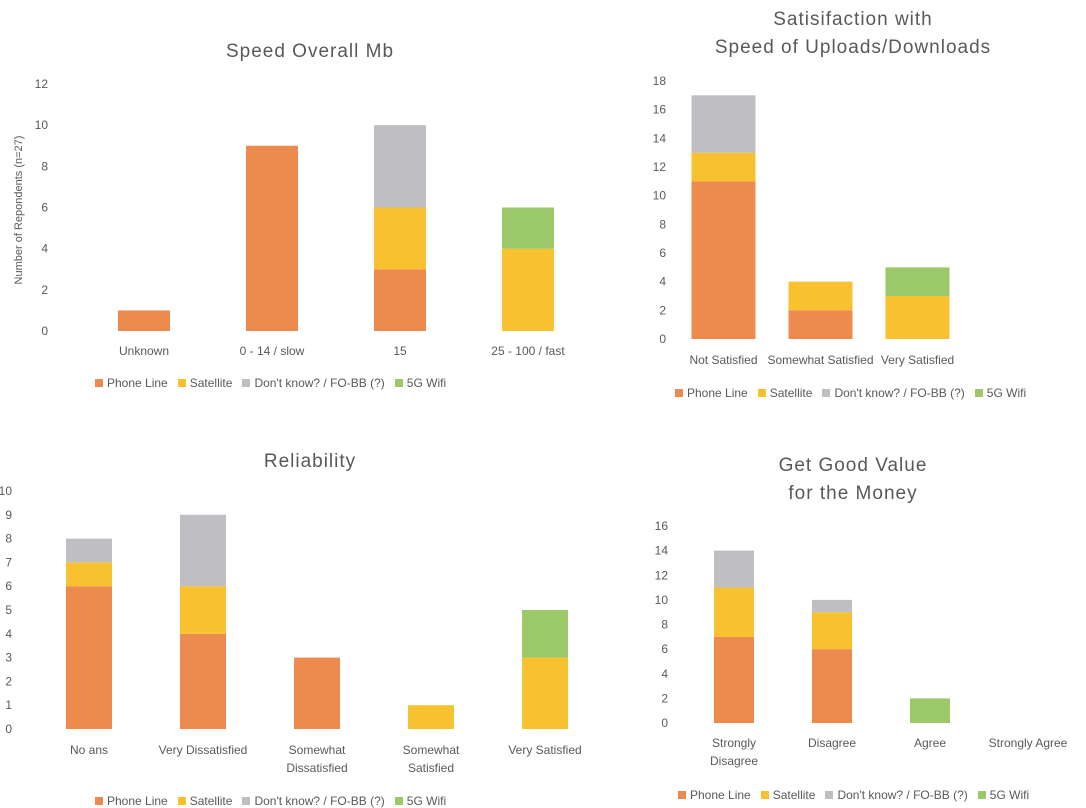  Describe the element at coordinates (400, 351) in the screenshot. I see `x-tick-label: 15` at that location.